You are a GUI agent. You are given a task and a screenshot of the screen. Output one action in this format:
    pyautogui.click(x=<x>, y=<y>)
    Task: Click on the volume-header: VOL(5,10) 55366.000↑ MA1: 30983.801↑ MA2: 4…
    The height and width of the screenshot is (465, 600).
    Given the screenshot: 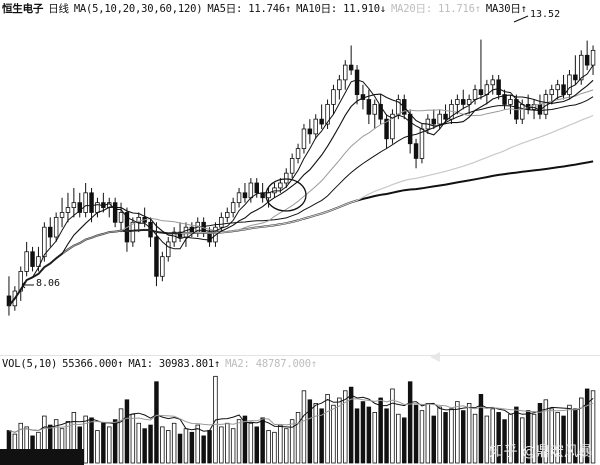 What is the action you would take?
    pyautogui.click(x=162, y=364)
    